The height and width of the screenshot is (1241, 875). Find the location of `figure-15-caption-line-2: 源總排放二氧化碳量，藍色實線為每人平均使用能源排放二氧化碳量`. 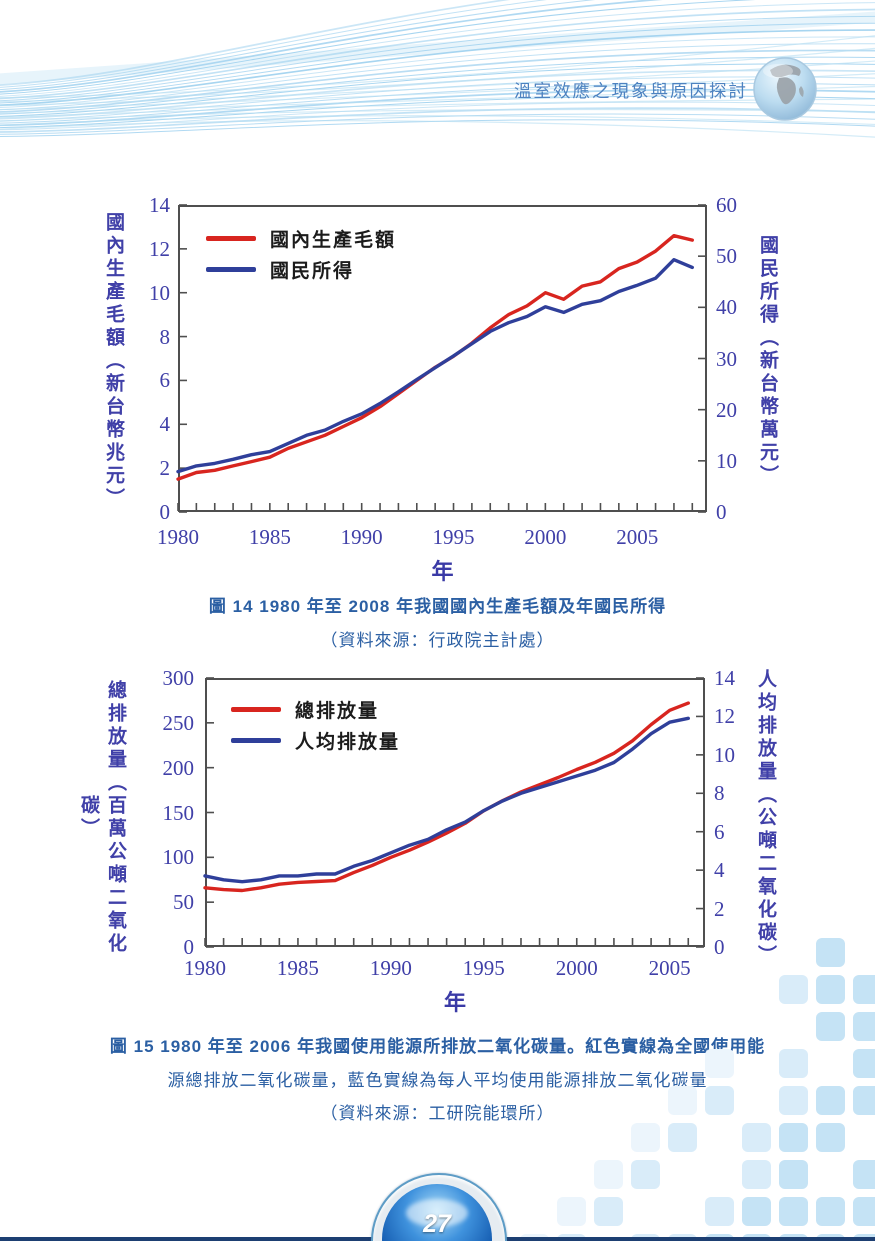

figure-15-caption-line-2: 源總排放二氧化碳量，藍色實線為每人平均使用能源排放二氧化碳量 is located at coordinates (437, 1080).